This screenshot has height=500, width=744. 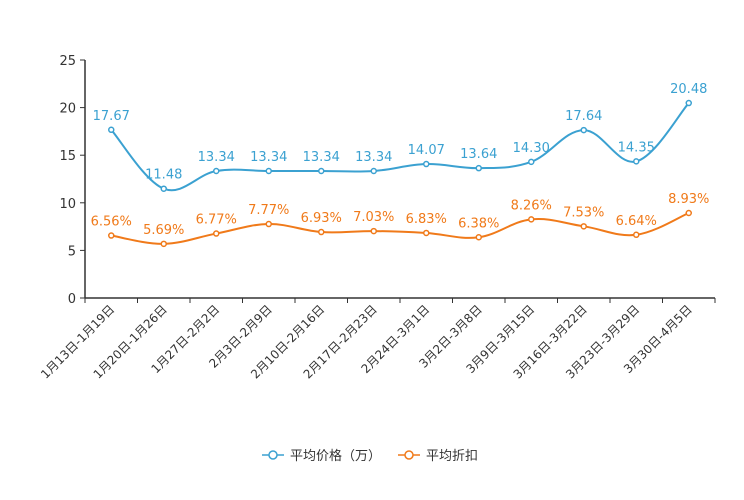 What do you see at coordinates (163, 230) in the screenshot?
I see `data-label: 5.69%` at bounding box center [163, 230].